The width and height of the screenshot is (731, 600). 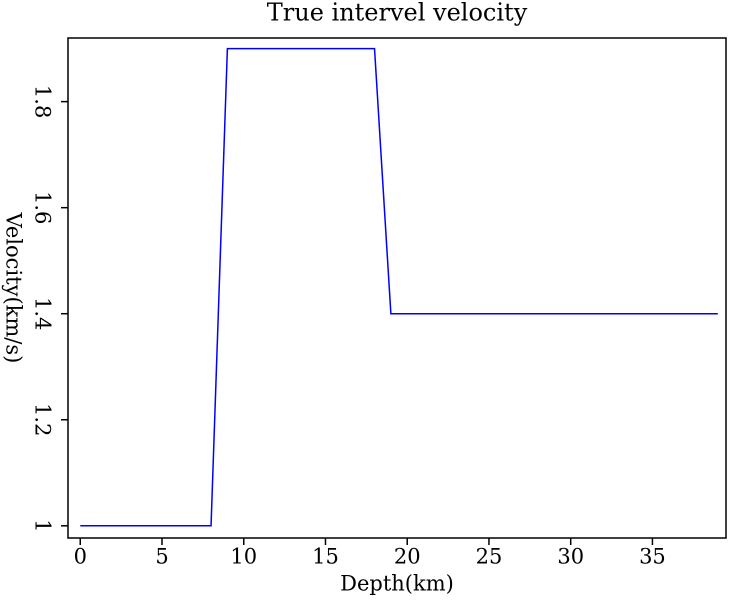 I want to click on y-axis-label: Velocity(km/s), so click(x=14, y=288).